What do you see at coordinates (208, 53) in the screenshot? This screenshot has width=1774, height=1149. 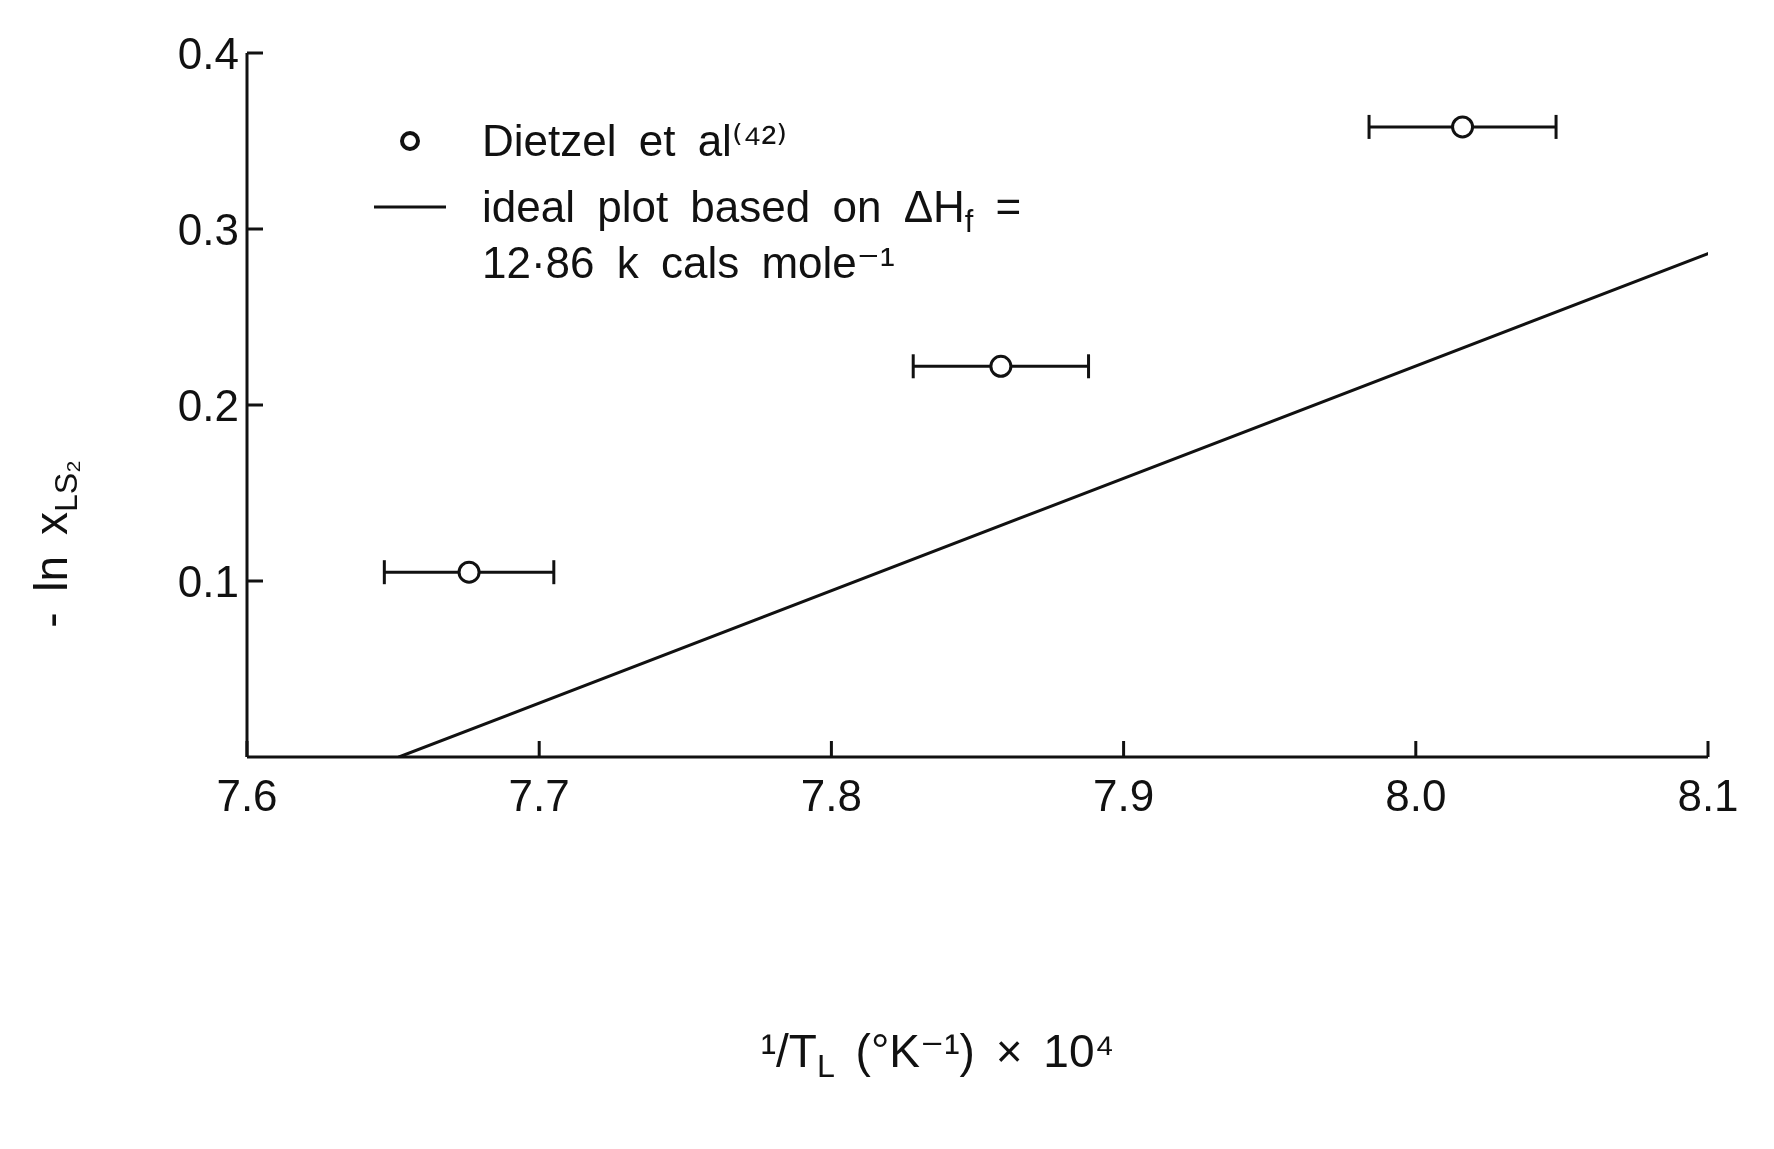 I see `y-tick-label: 0.4` at bounding box center [208, 53].